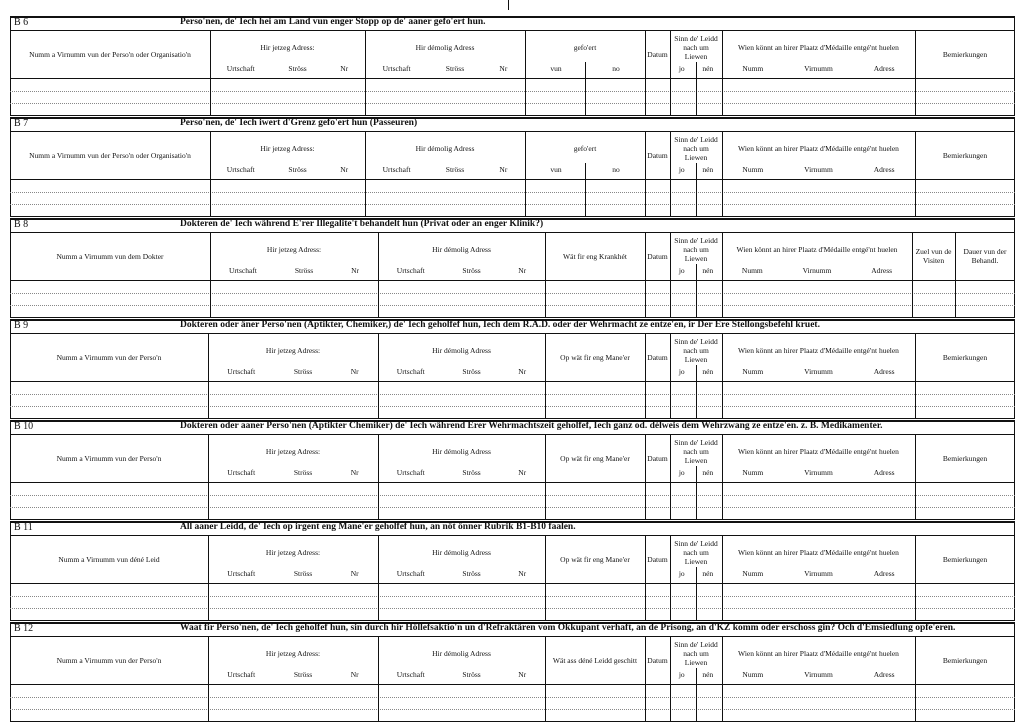 Image resolution: width=1023 pixels, height=728 pixels. What do you see at coordinates (21, 224) in the screenshot?
I see `section-code: B 8` at bounding box center [21, 224].